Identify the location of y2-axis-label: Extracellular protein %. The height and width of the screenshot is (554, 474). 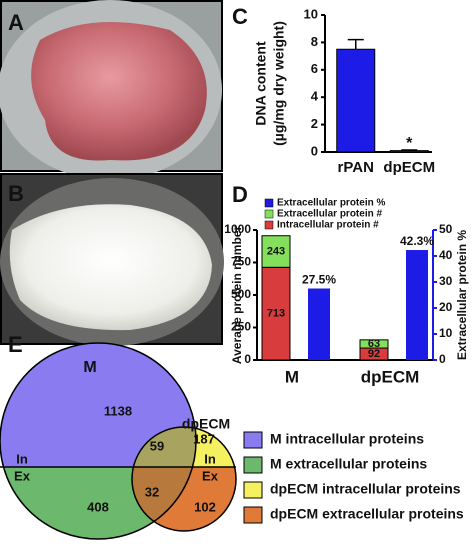
(462, 295).